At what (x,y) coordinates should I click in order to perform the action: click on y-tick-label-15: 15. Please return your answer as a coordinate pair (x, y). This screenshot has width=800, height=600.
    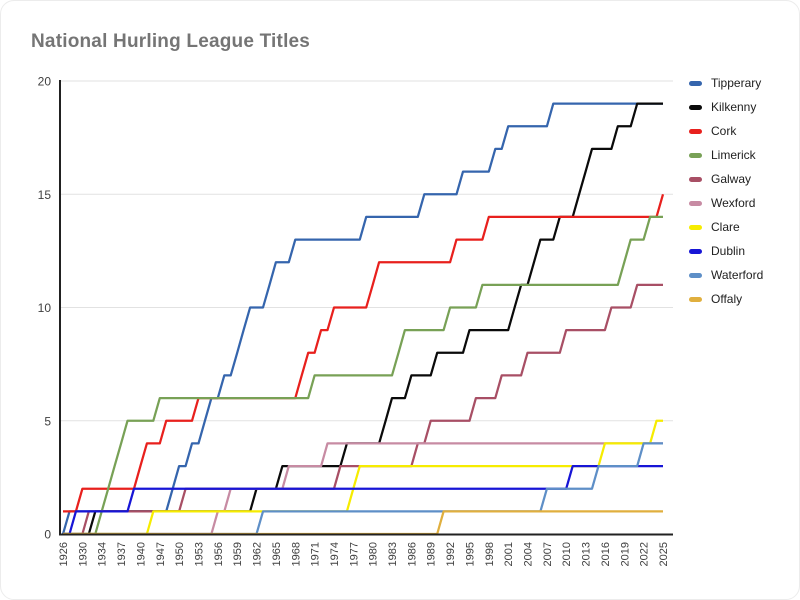
    Looking at the image, I should click on (45, 195).